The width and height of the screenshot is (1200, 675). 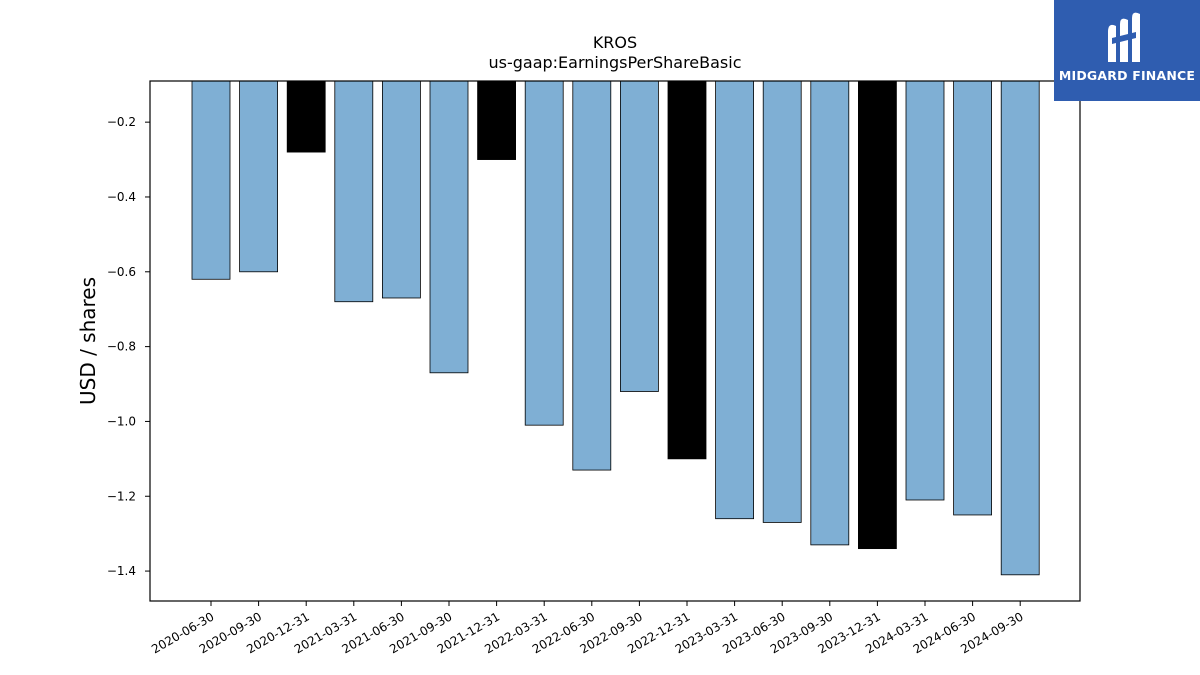 I want to click on y-tick-label: −0.8, so click(x=121, y=347).